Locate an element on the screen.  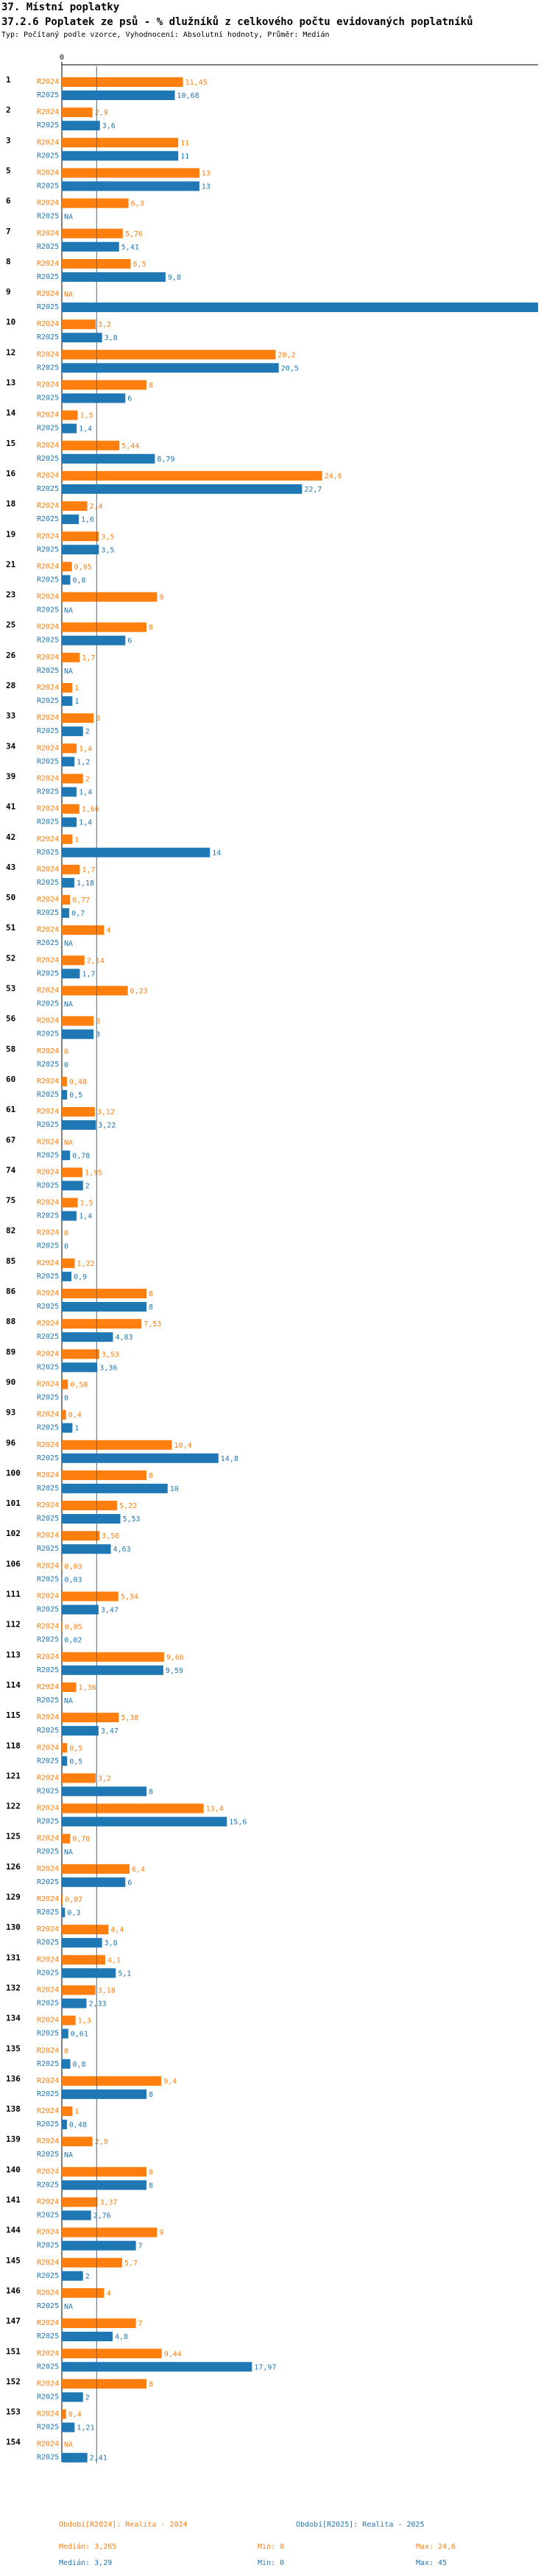
category-label: 5 is located at coordinates (8, 170).